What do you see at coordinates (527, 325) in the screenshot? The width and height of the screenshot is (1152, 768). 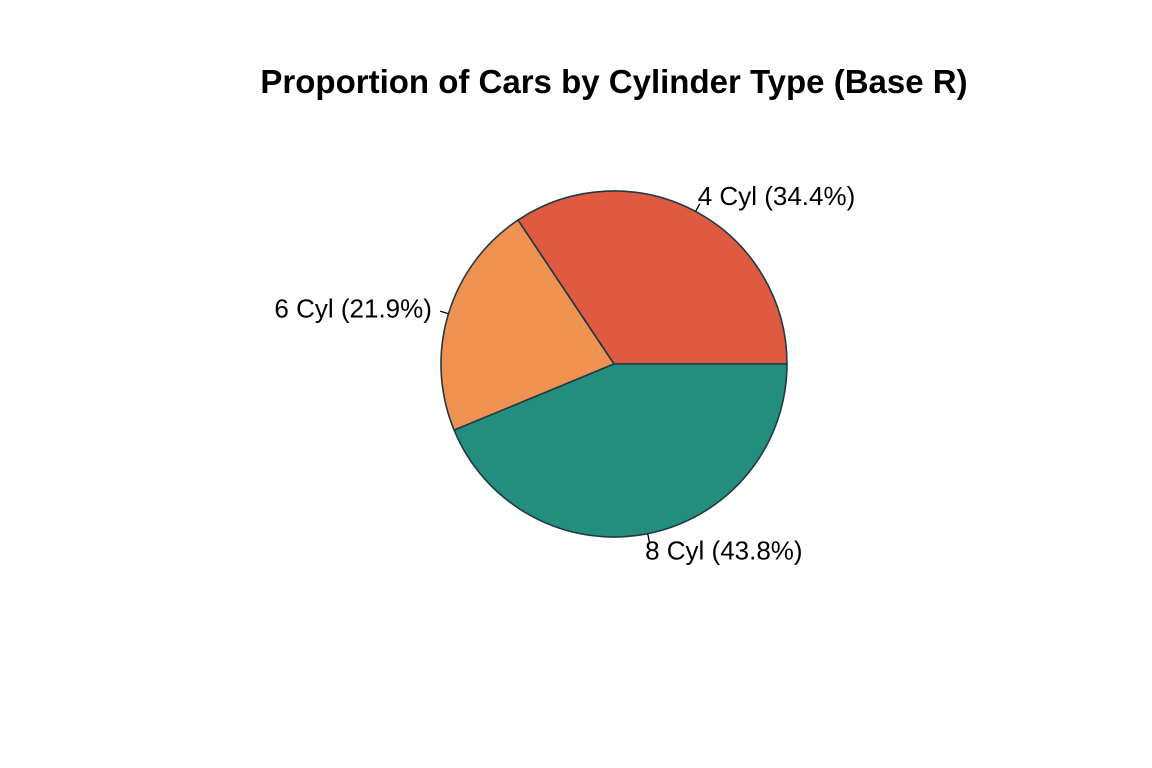 I see `pie-slice-6-cyl` at bounding box center [527, 325].